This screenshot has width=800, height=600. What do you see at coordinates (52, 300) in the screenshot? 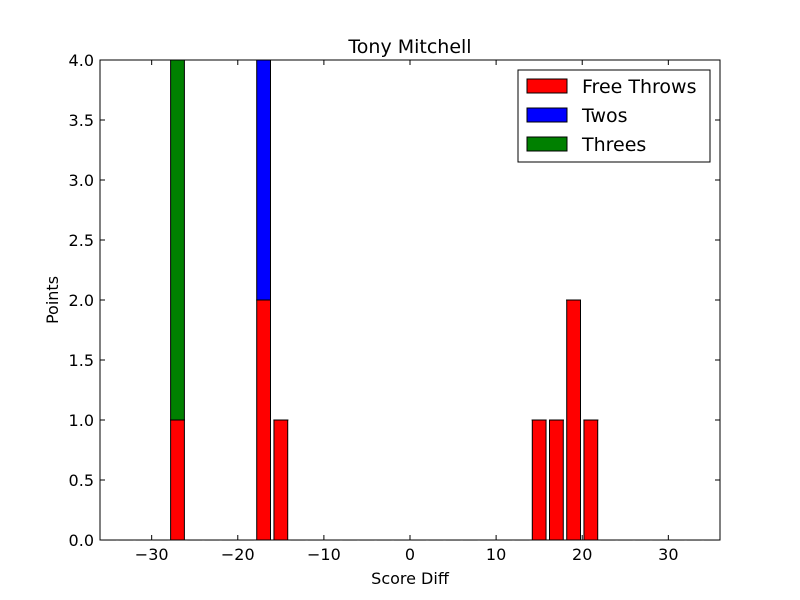
I see `y-axis-label: Points` at bounding box center [52, 300].